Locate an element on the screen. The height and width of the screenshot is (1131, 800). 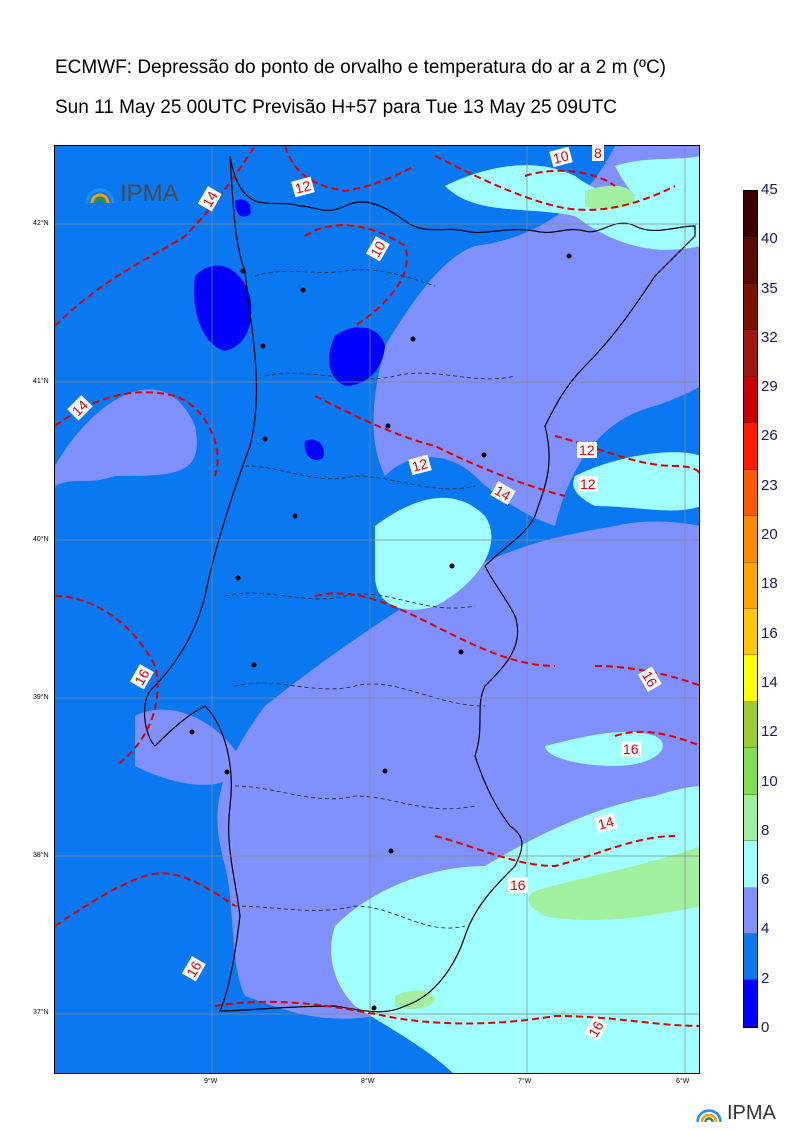
colorbar-tick-label: 4 is located at coordinates (765, 929).